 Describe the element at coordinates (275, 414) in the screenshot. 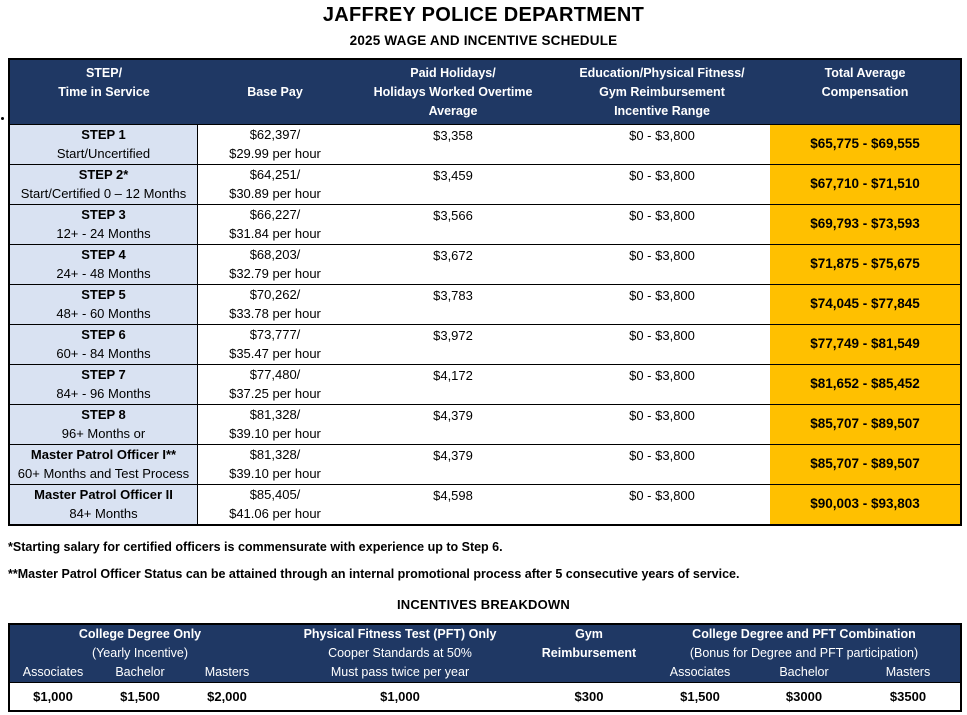

I see `base-pay-annual: $81,328/` at that location.